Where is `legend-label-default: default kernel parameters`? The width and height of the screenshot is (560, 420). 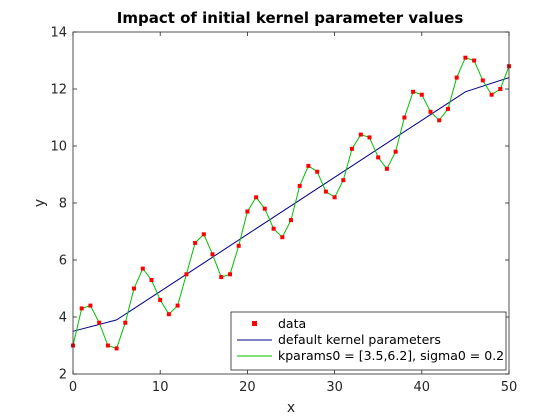 legend-label-default: default kernel parameters is located at coordinates (359, 339).